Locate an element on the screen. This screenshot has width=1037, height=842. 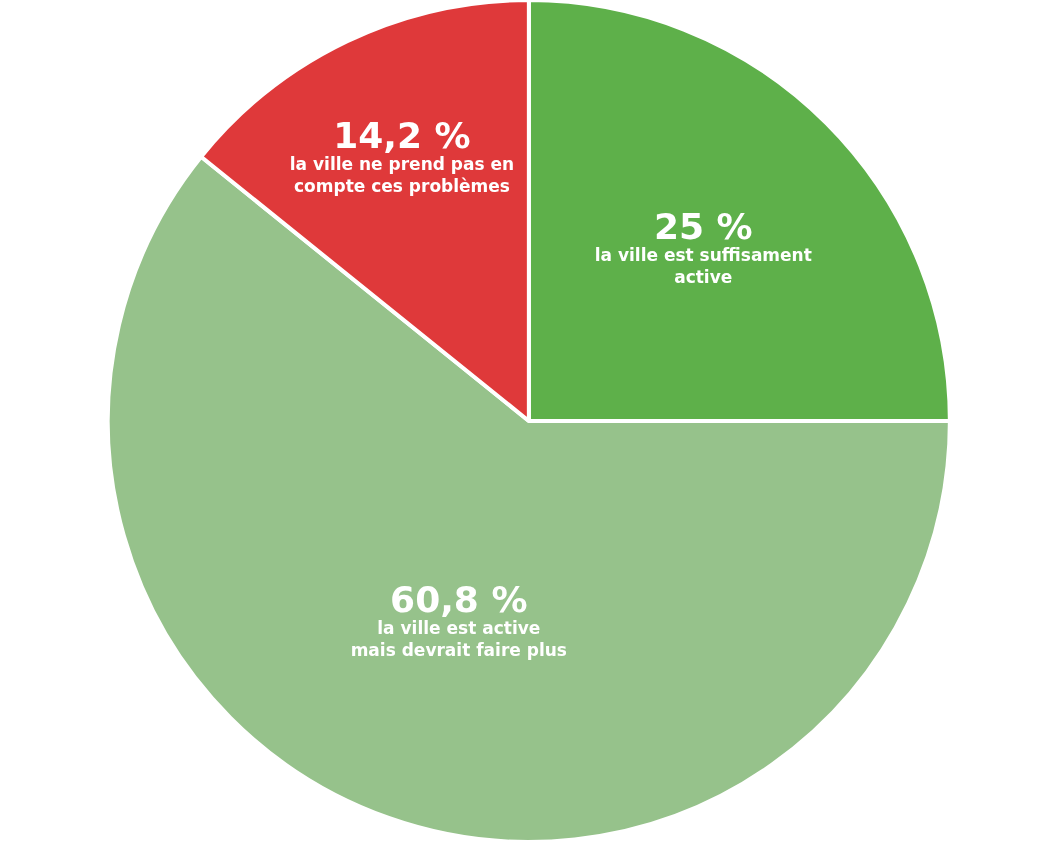
data-label: 25 % is located at coordinates (703, 227).